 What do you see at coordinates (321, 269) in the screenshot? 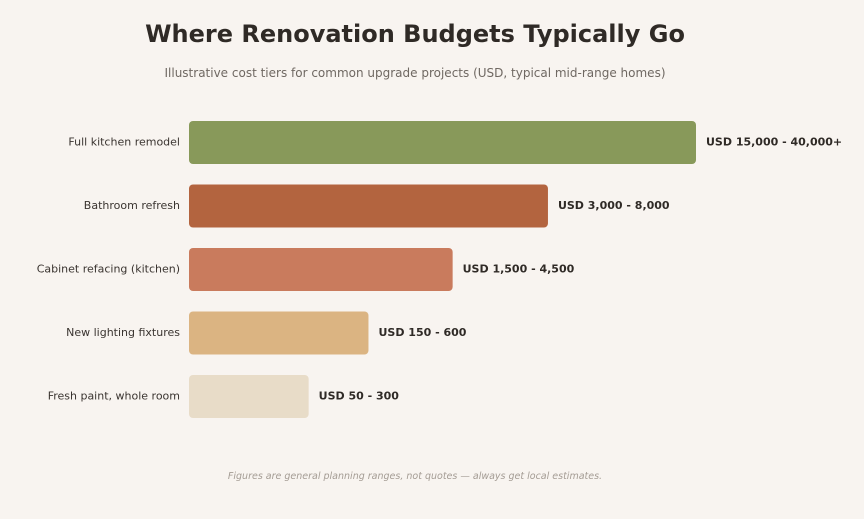
I see `bar-cabinet-refacing-kitchen` at bounding box center [321, 269].